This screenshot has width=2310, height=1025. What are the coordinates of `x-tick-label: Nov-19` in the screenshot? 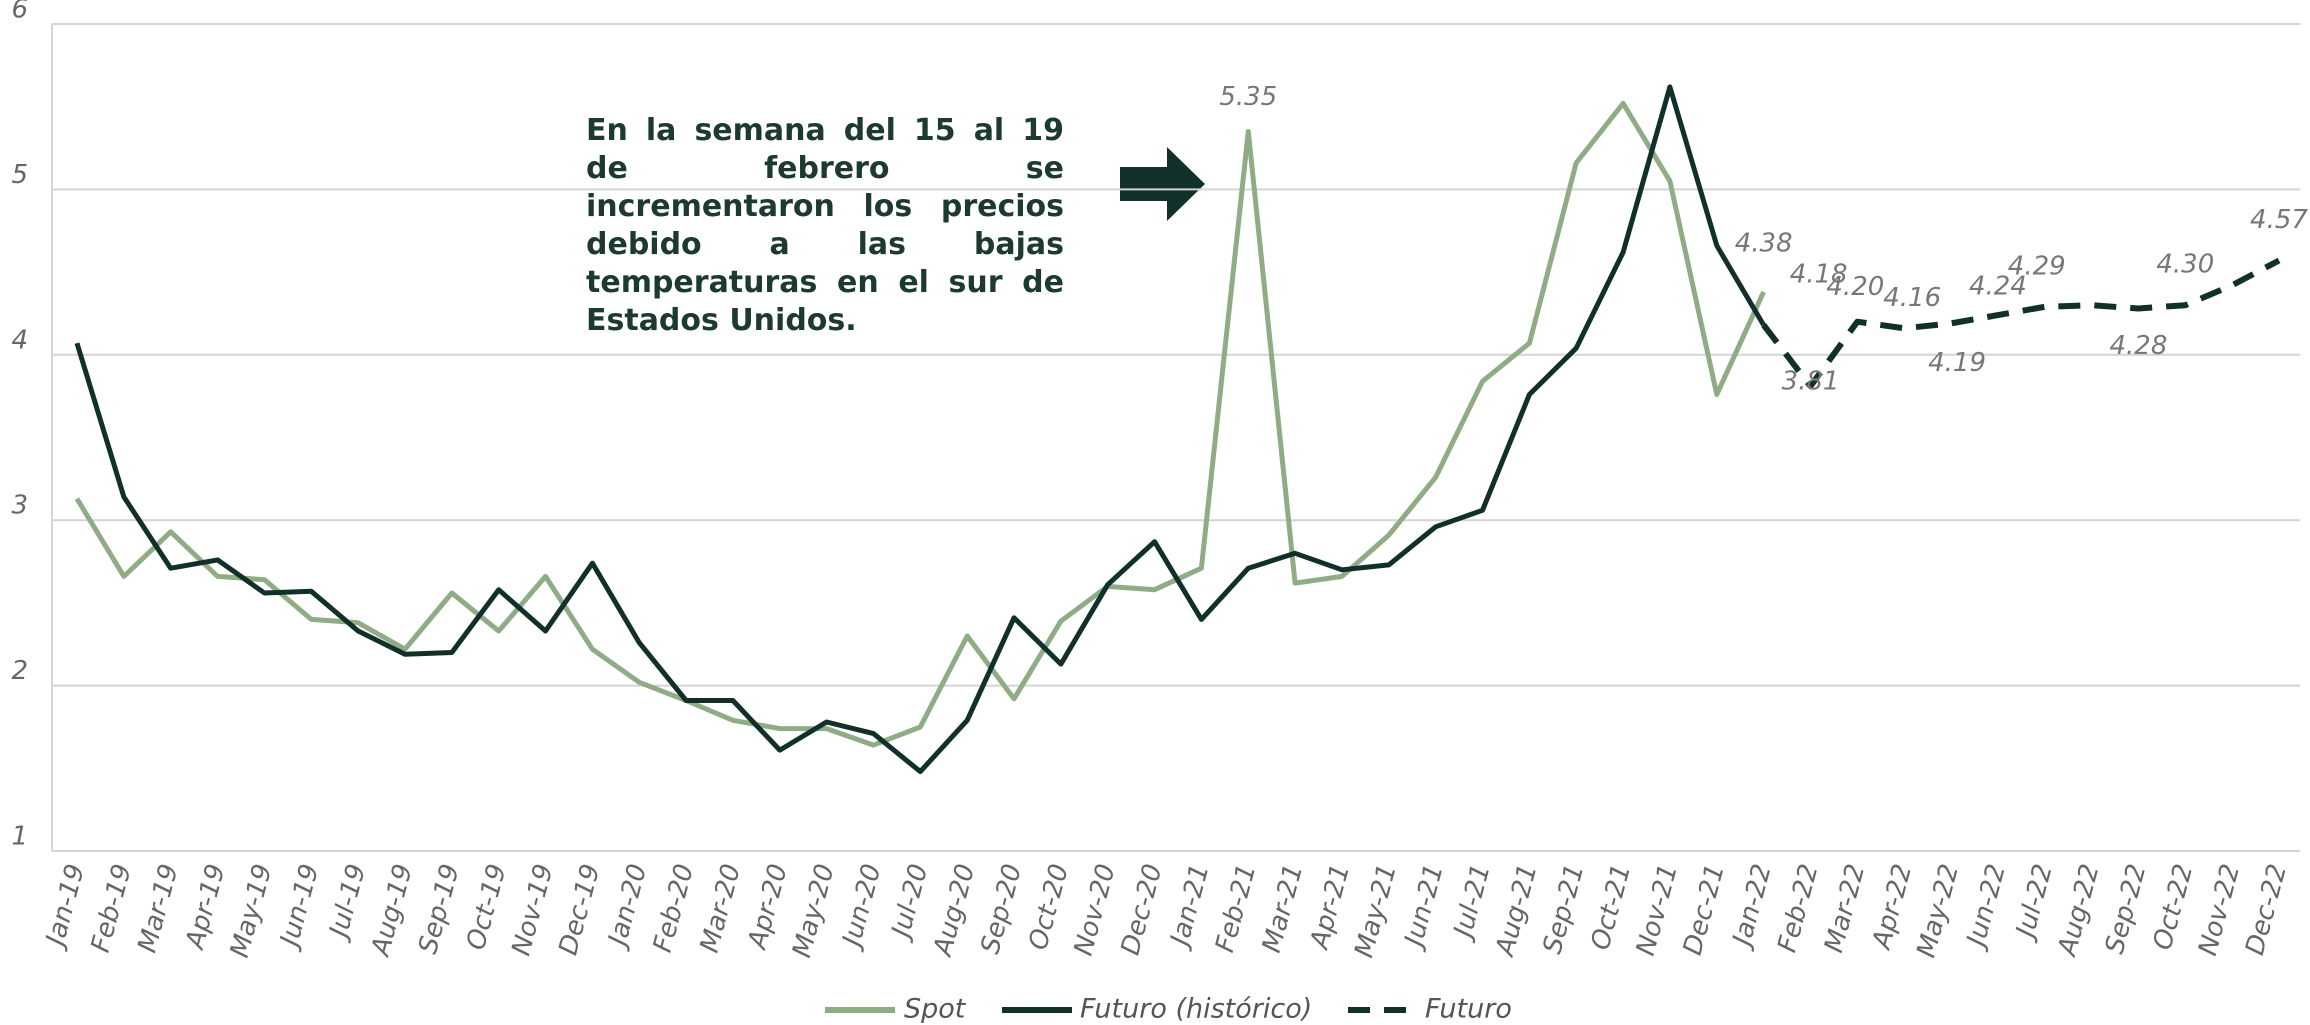 It's located at (532, 910).